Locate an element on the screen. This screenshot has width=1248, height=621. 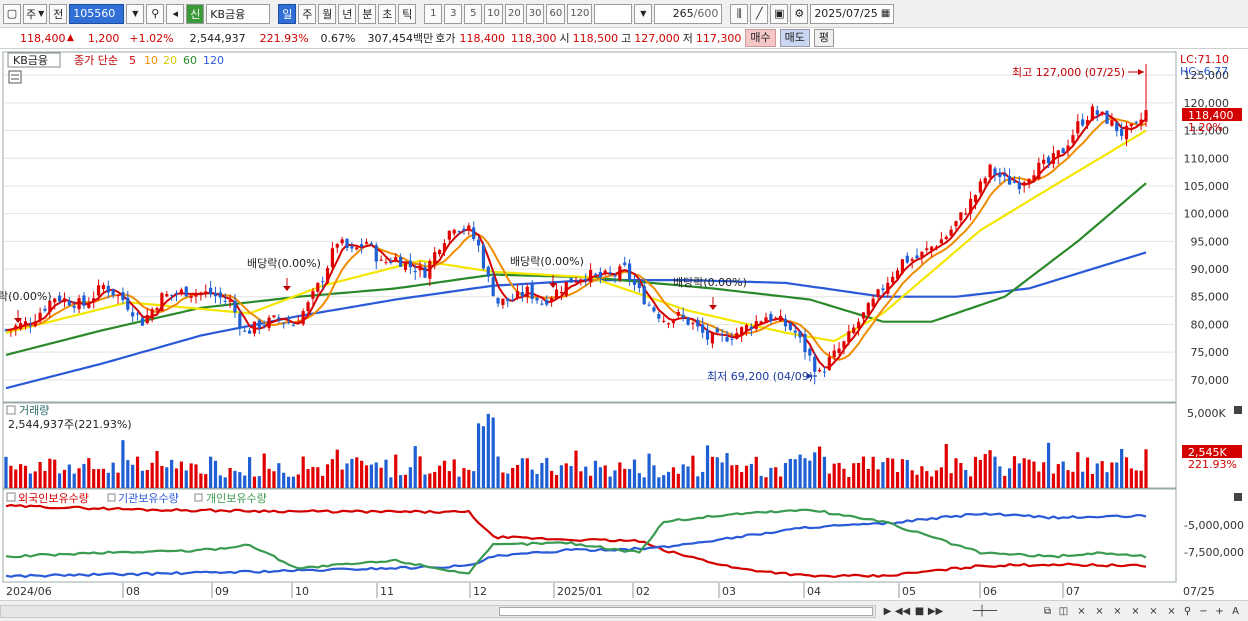
fast-forward-icon: ▶▶ is located at coordinates (935, 611).